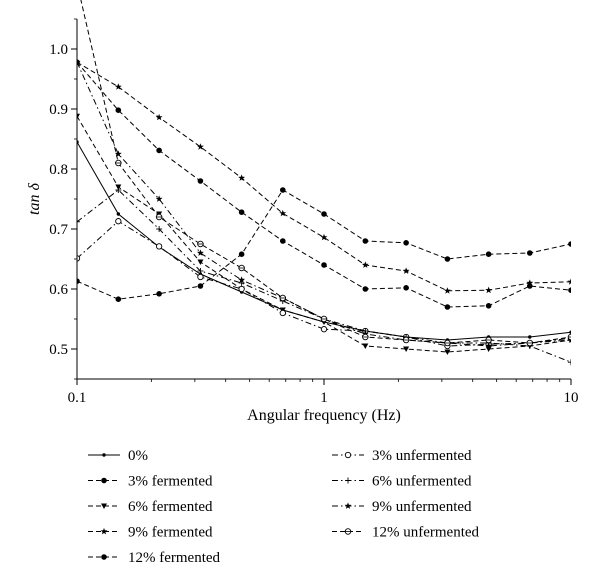 The width and height of the screenshot is (600, 581). Describe the element at coordinates (58, 170) in the screenshot. I see `y-tick-label: 0.8` at that location.